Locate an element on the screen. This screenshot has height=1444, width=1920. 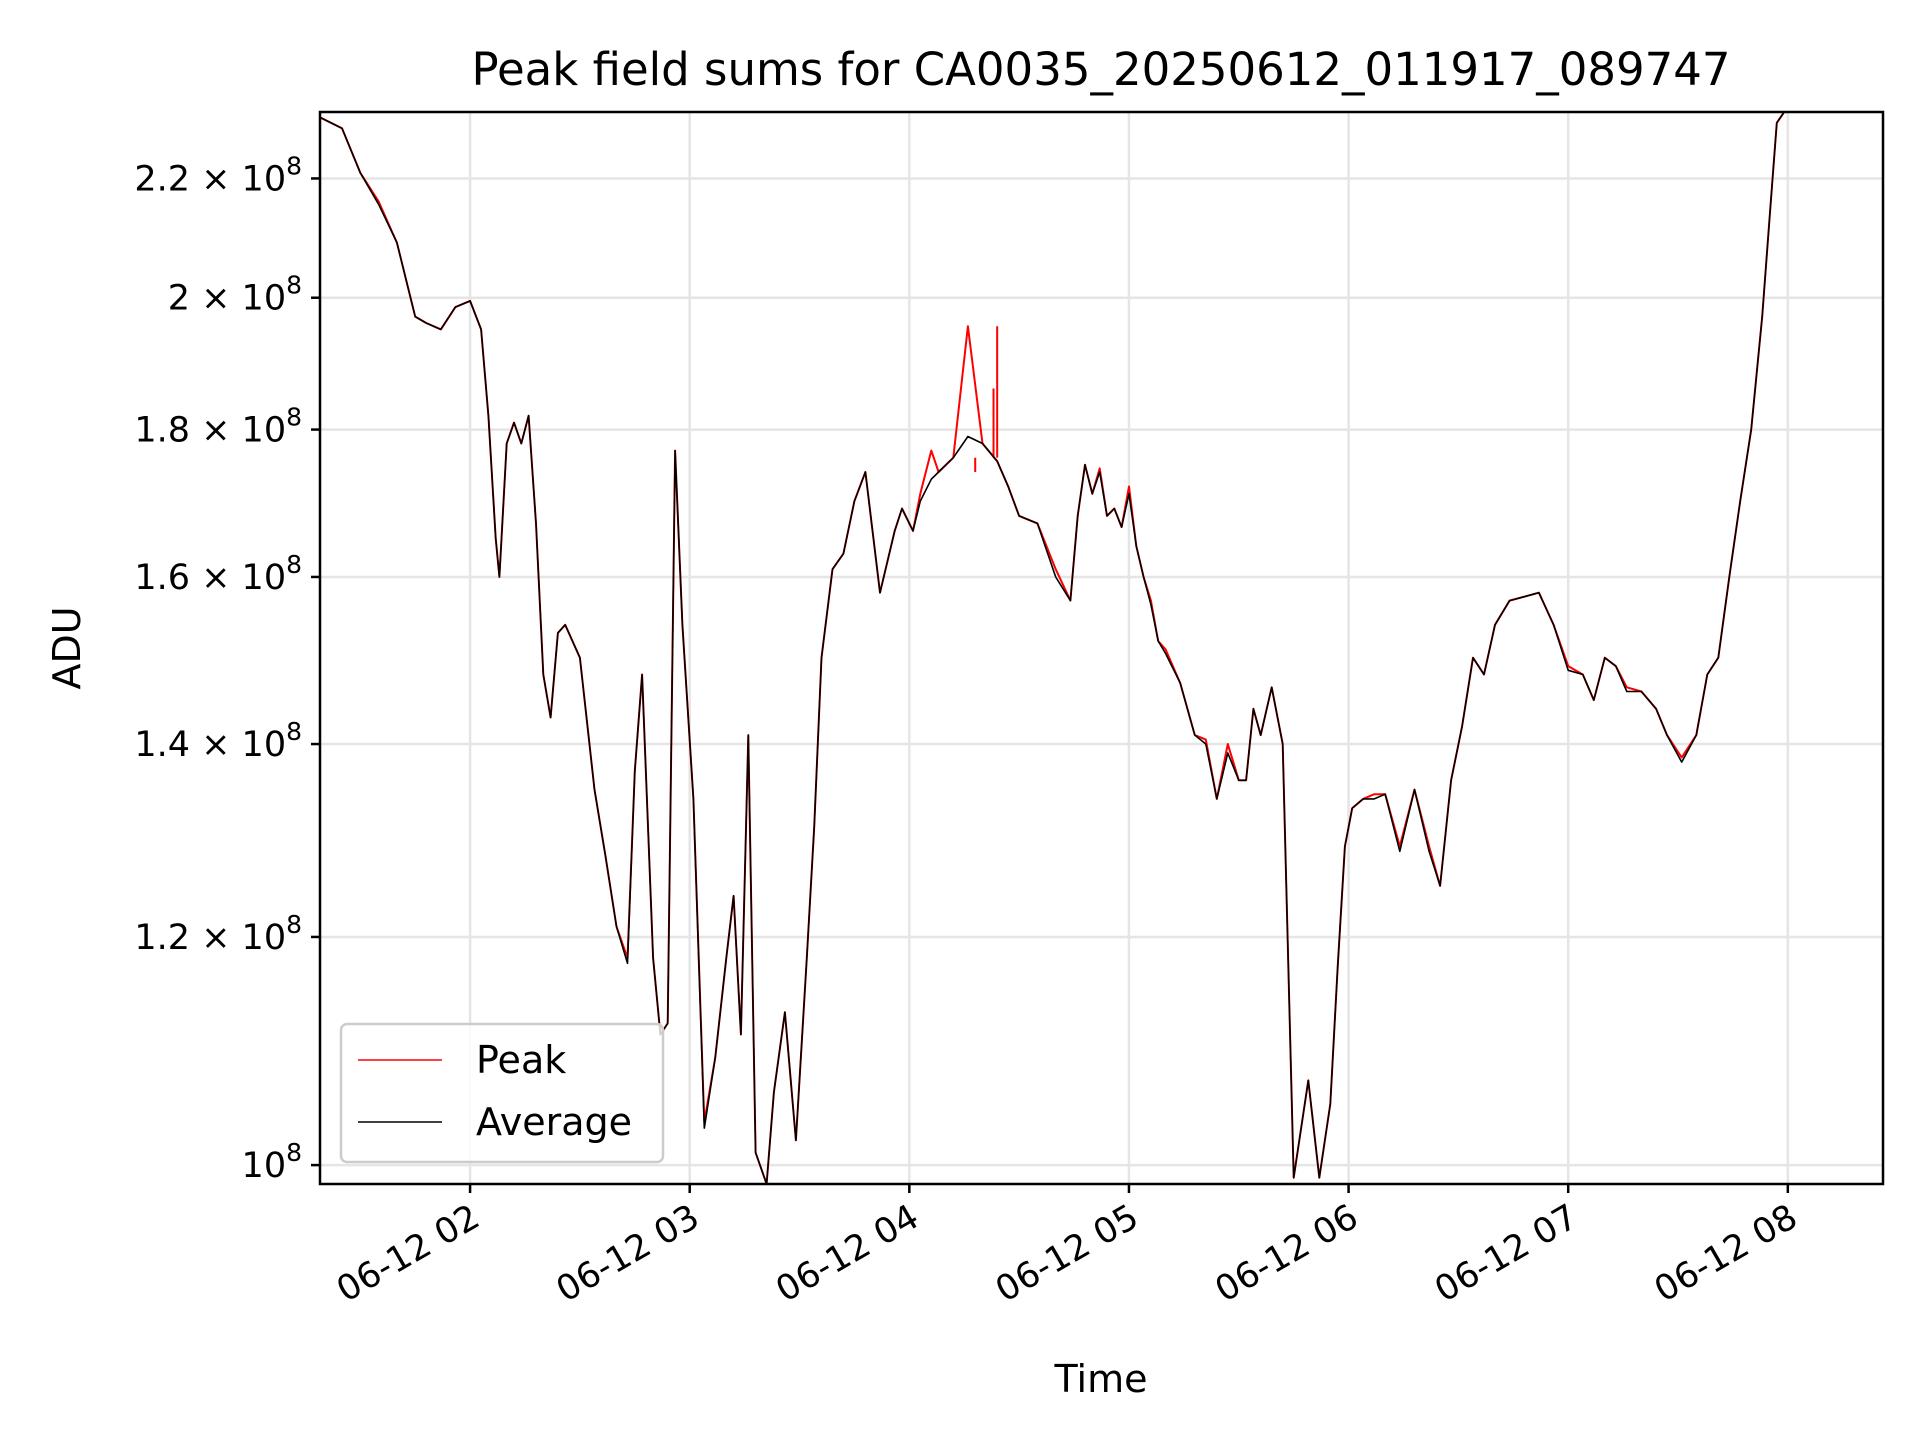
y-tick-label: 1.6 × 108 is located at coordinates (218, 574).